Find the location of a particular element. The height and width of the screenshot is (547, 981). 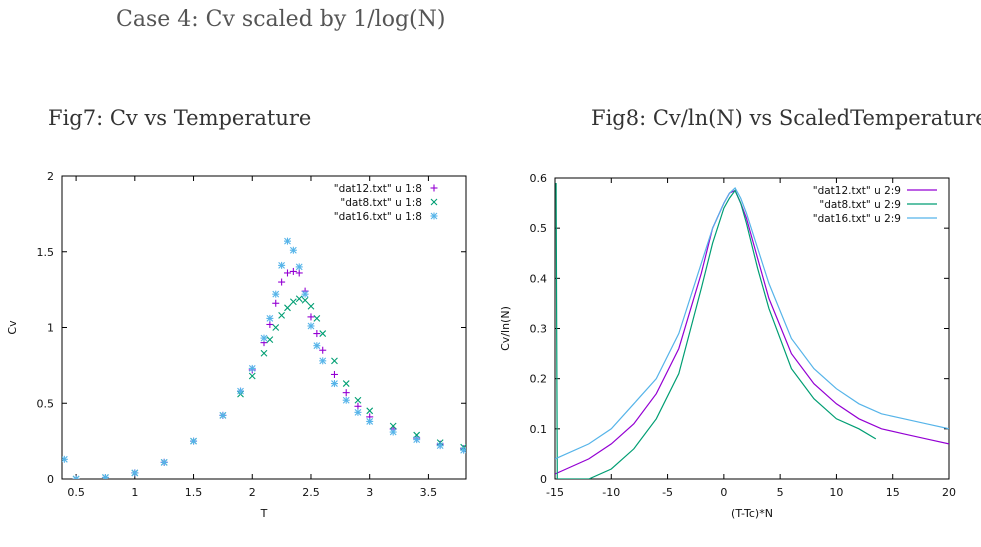

fig7-ytick-label: 0.5 is located at coordinates (46, 403).